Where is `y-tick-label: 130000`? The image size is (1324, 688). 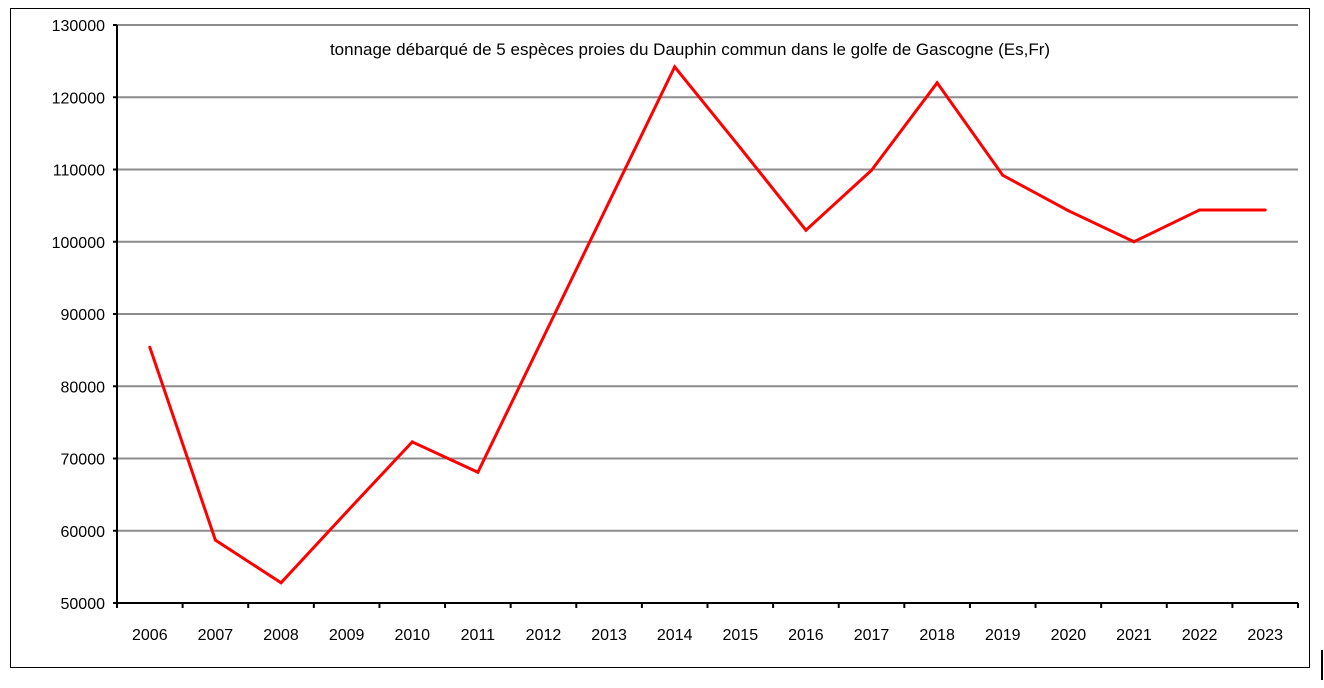
y-tick-label: 130000 is located at coordinates (78, 26).